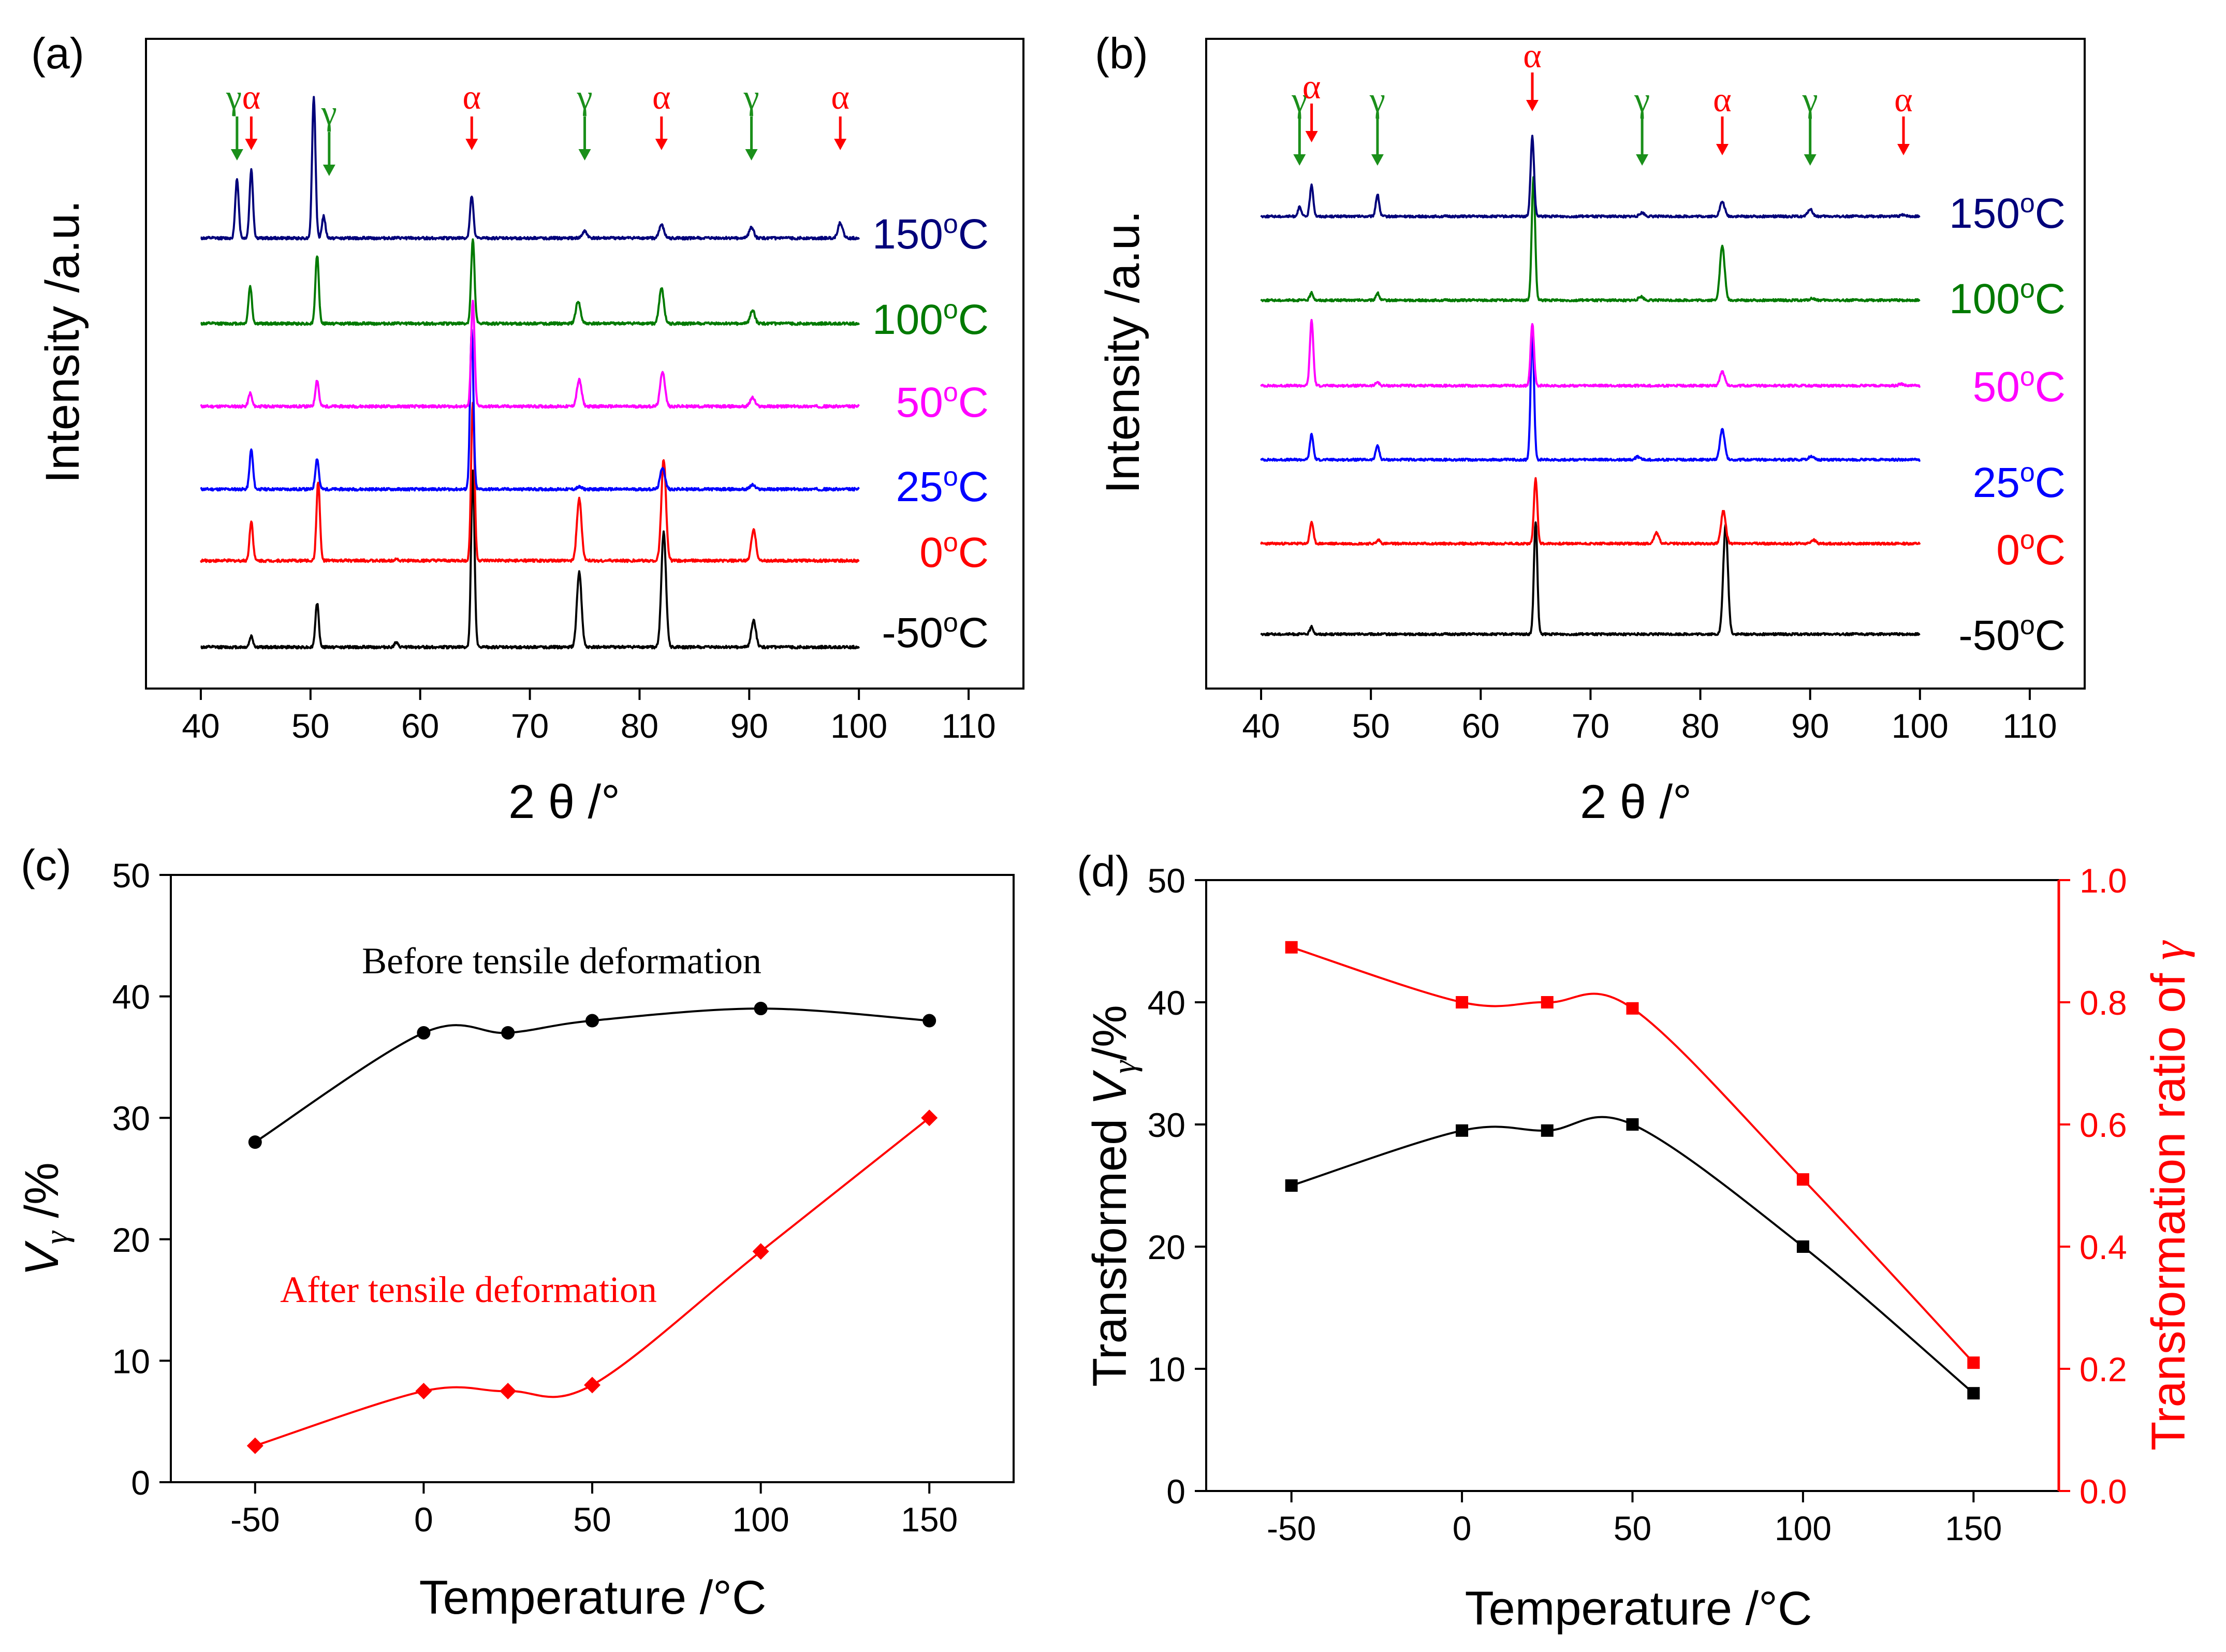 The height and width of the screenshot is (1652, 2226). I want to click on panel-b-x-tick-label: 90, so click(1810, 726).